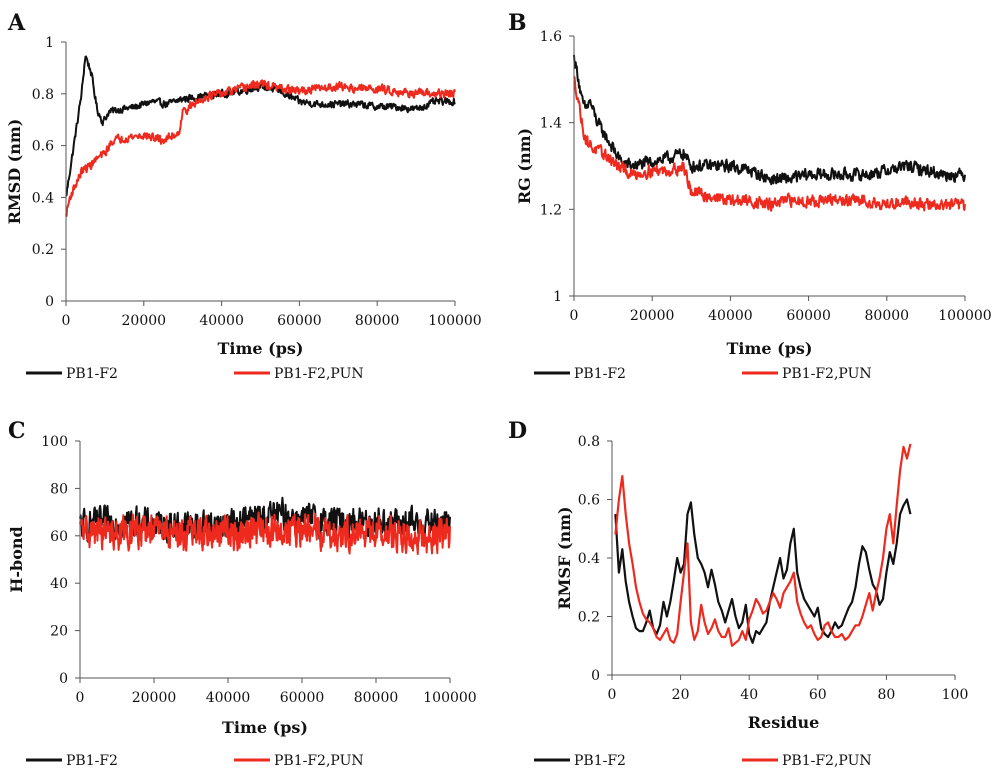 This screenshot has width=1000, height=781. Describe the element at coordinates (749, 695) in the screenshot. I see `x-tick-label: 40` at that location.